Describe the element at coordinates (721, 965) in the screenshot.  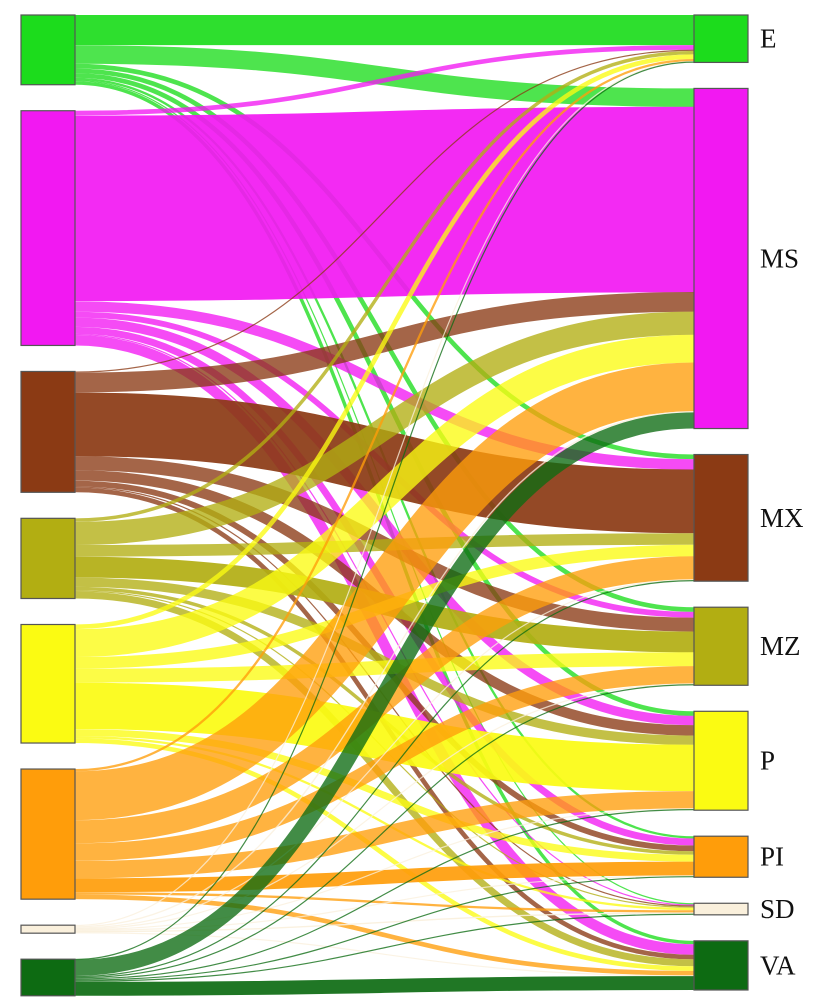
I see `target-node-va` at that location.